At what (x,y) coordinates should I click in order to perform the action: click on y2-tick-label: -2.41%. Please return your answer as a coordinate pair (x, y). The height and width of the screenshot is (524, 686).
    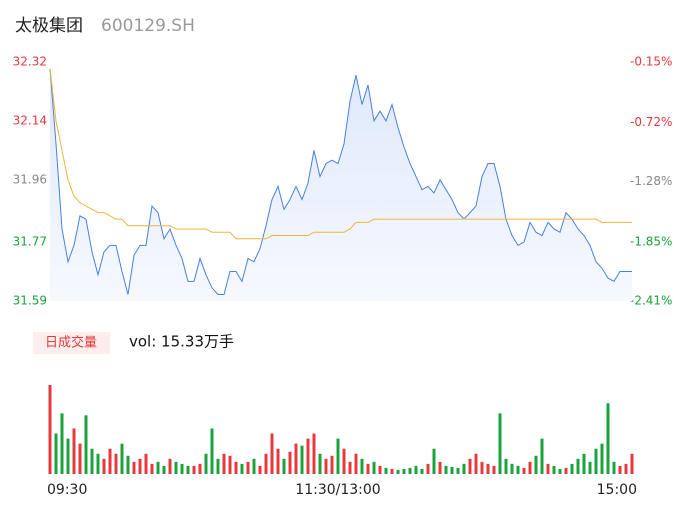
    Looking at the image, I should click on (651, 301).